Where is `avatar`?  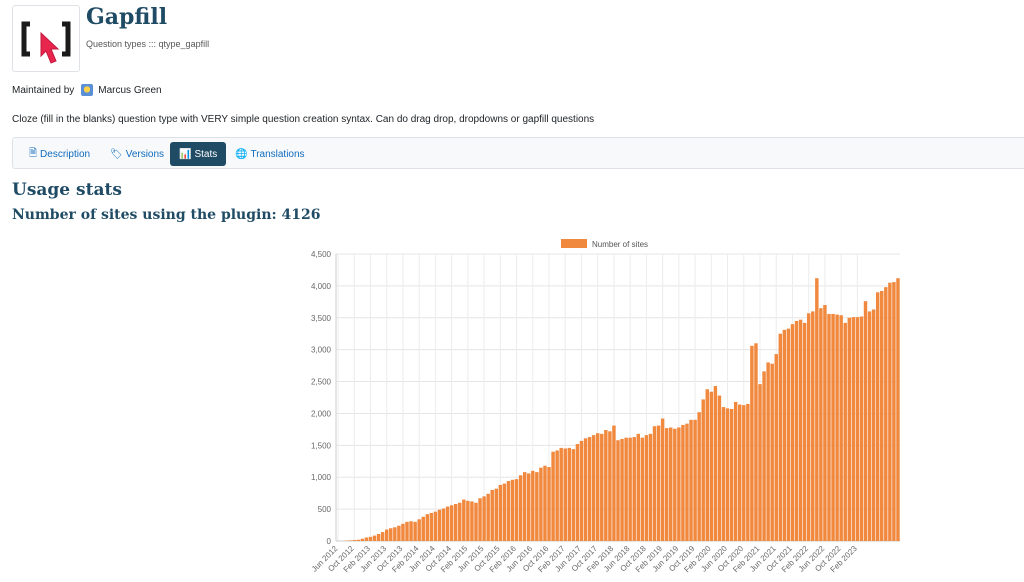 avatar is located at coordinates (87, 90).